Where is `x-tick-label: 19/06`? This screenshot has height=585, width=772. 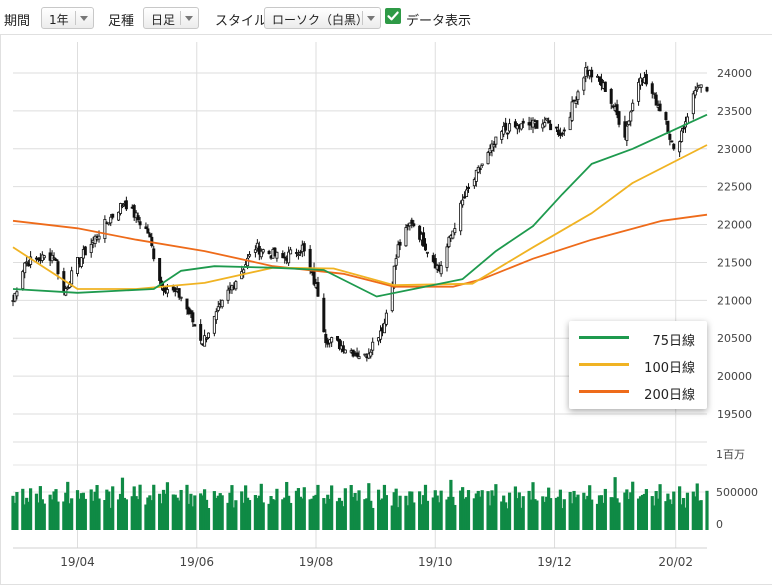 x-tick-label: 19/06 is located at coordinates (196, 562).